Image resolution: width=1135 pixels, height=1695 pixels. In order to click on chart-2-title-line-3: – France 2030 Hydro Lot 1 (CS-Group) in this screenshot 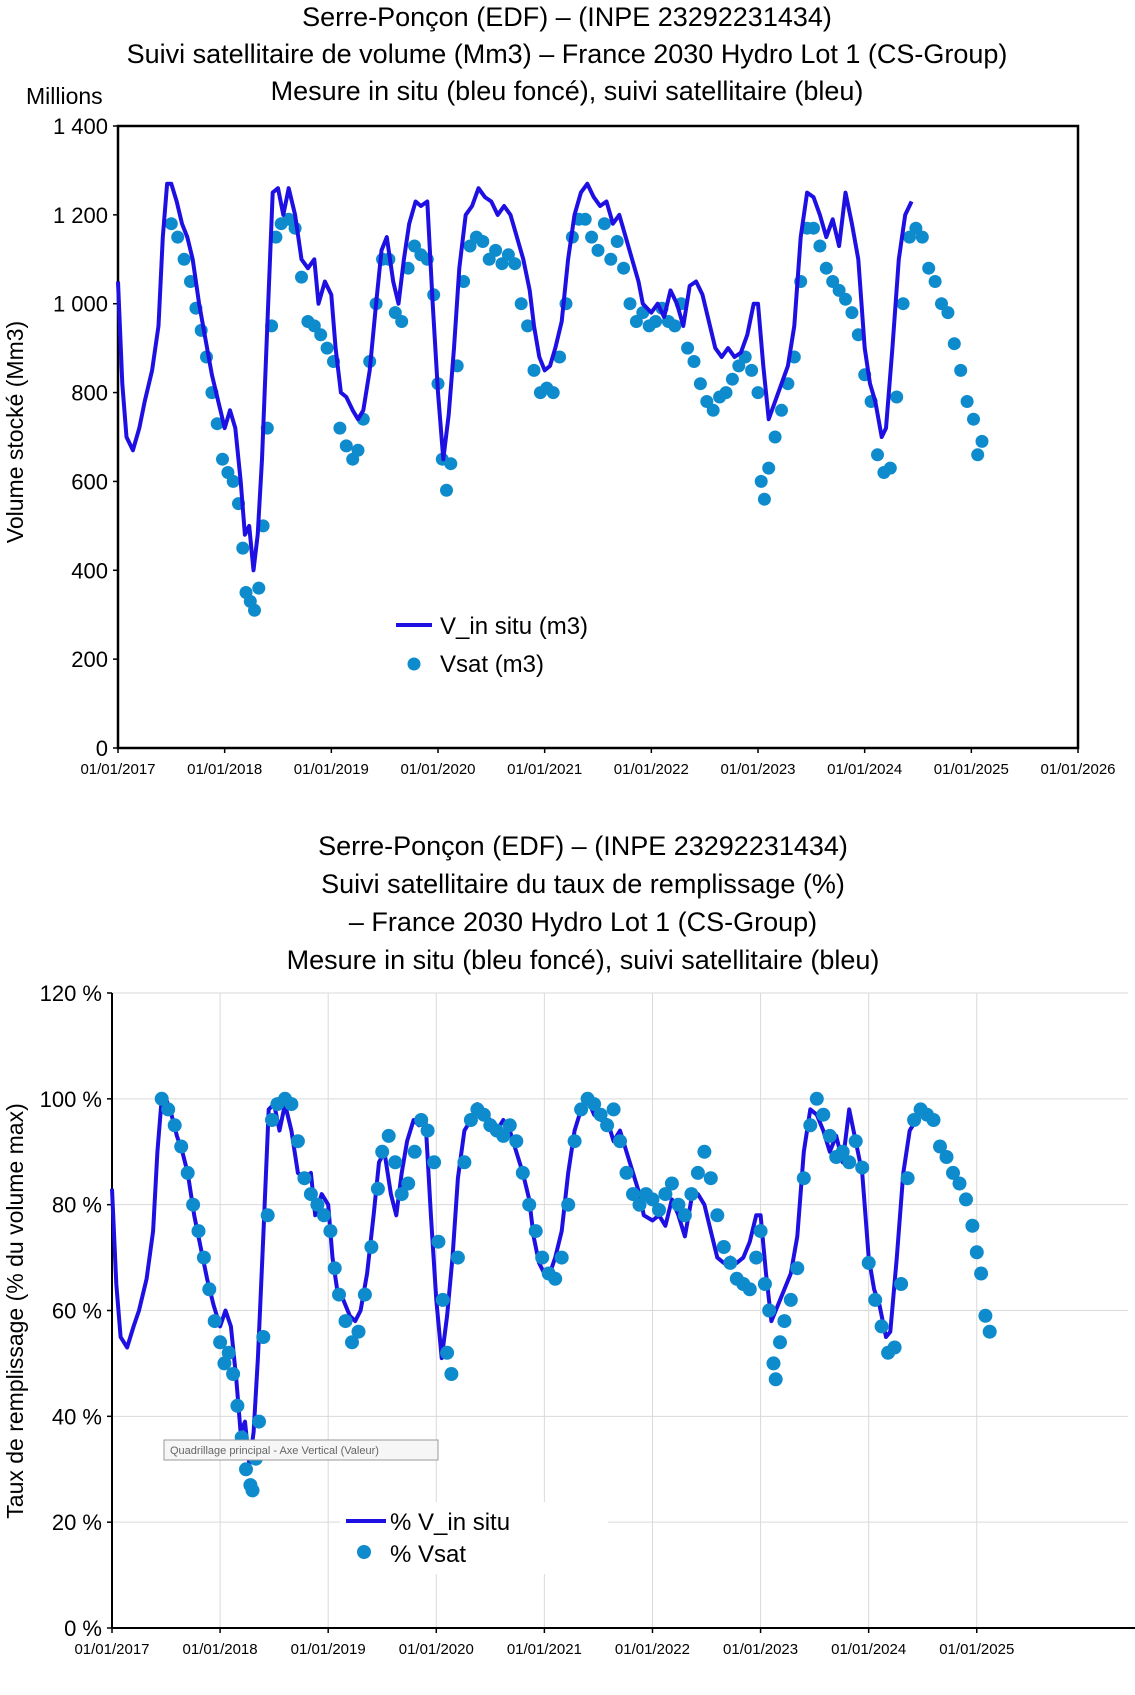, I will do `click(583, 922)`.